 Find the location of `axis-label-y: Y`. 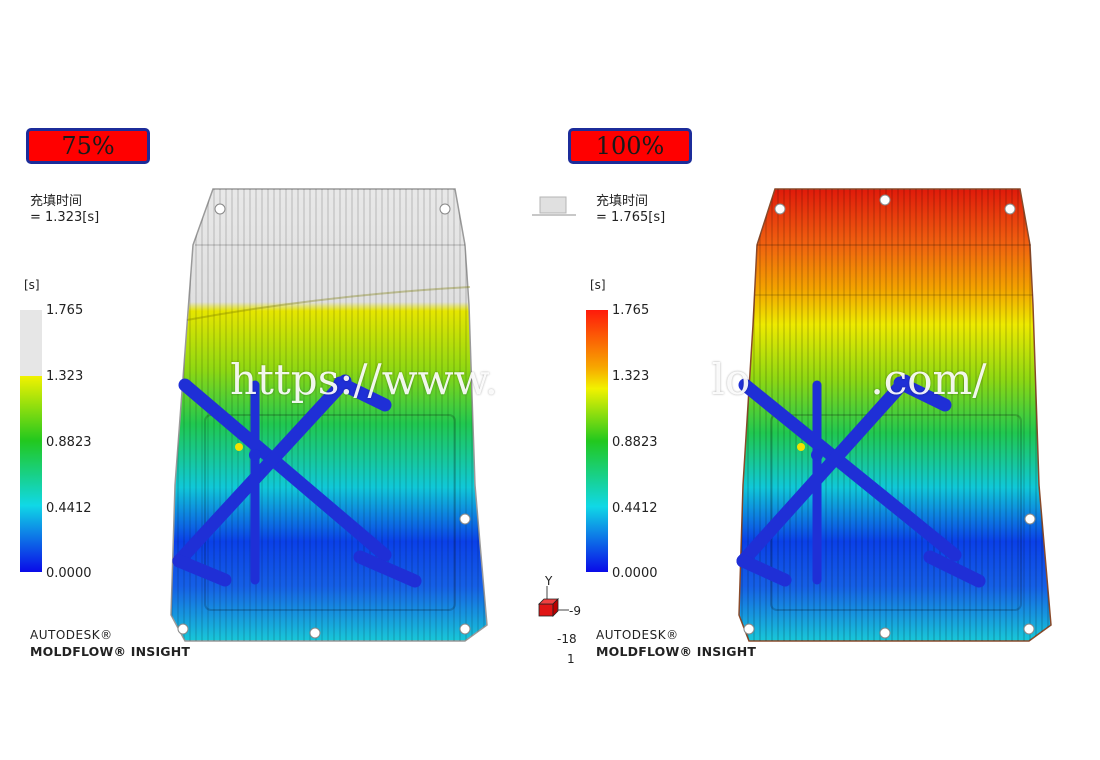

axis-label-y: Y is located at coordinates (549, 581).